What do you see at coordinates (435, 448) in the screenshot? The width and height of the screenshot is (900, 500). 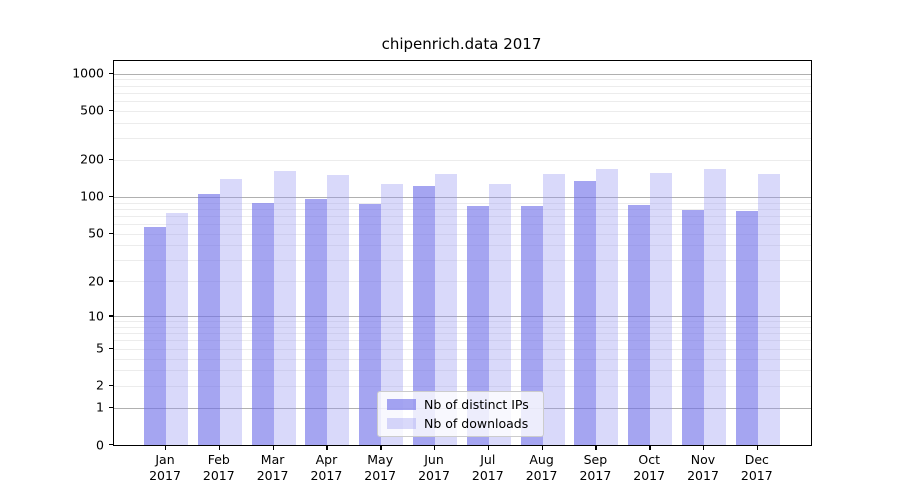 I see `x-tick-jun` at bounding box center [435, 448].